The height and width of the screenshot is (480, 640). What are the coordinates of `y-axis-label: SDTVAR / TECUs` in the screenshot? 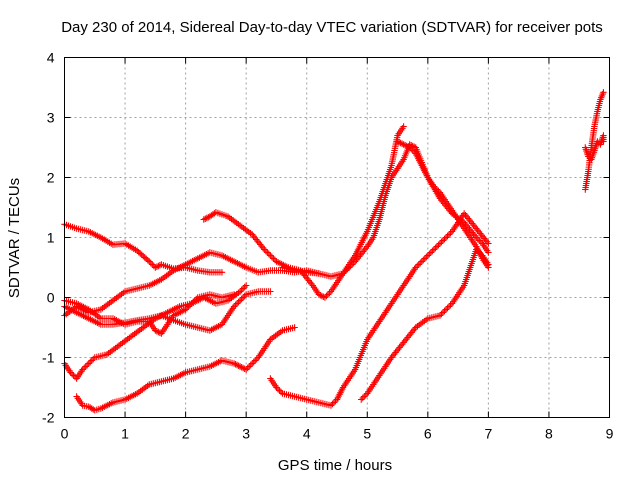 It's located at (14, 238).